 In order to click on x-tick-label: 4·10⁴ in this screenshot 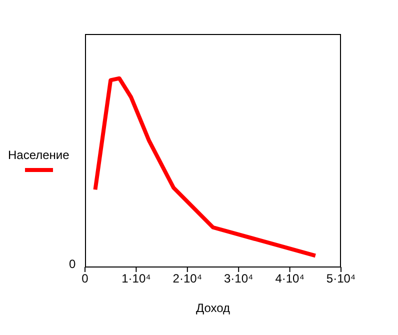, I will do `click(289, 279)`.